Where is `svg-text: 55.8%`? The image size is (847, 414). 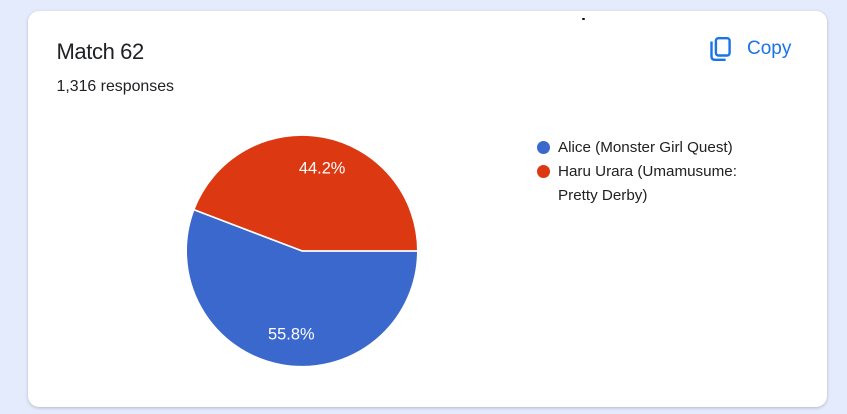
svg-text: 55.8% is located at coordinates (291, 335).